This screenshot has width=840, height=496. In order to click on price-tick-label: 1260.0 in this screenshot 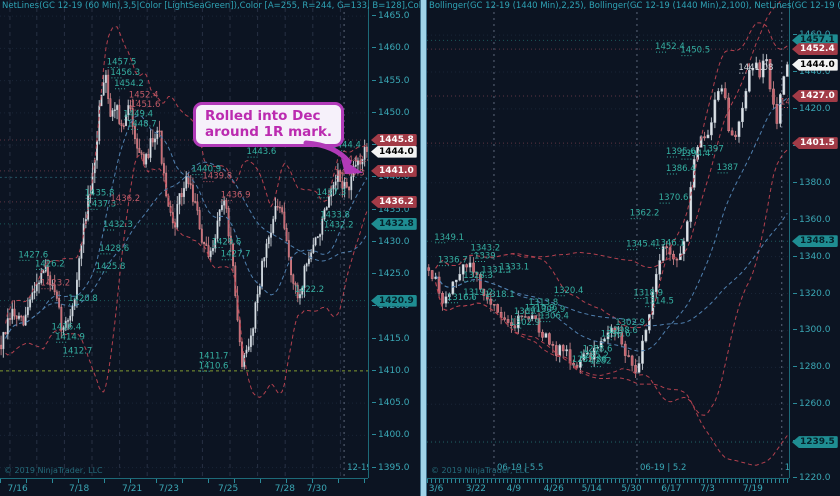, I will do `click(812, 404)`.